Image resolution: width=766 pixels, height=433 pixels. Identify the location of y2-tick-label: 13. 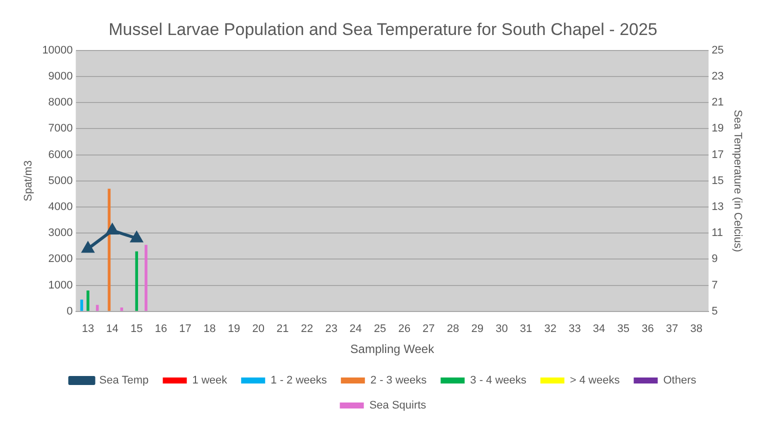
(718, 207).